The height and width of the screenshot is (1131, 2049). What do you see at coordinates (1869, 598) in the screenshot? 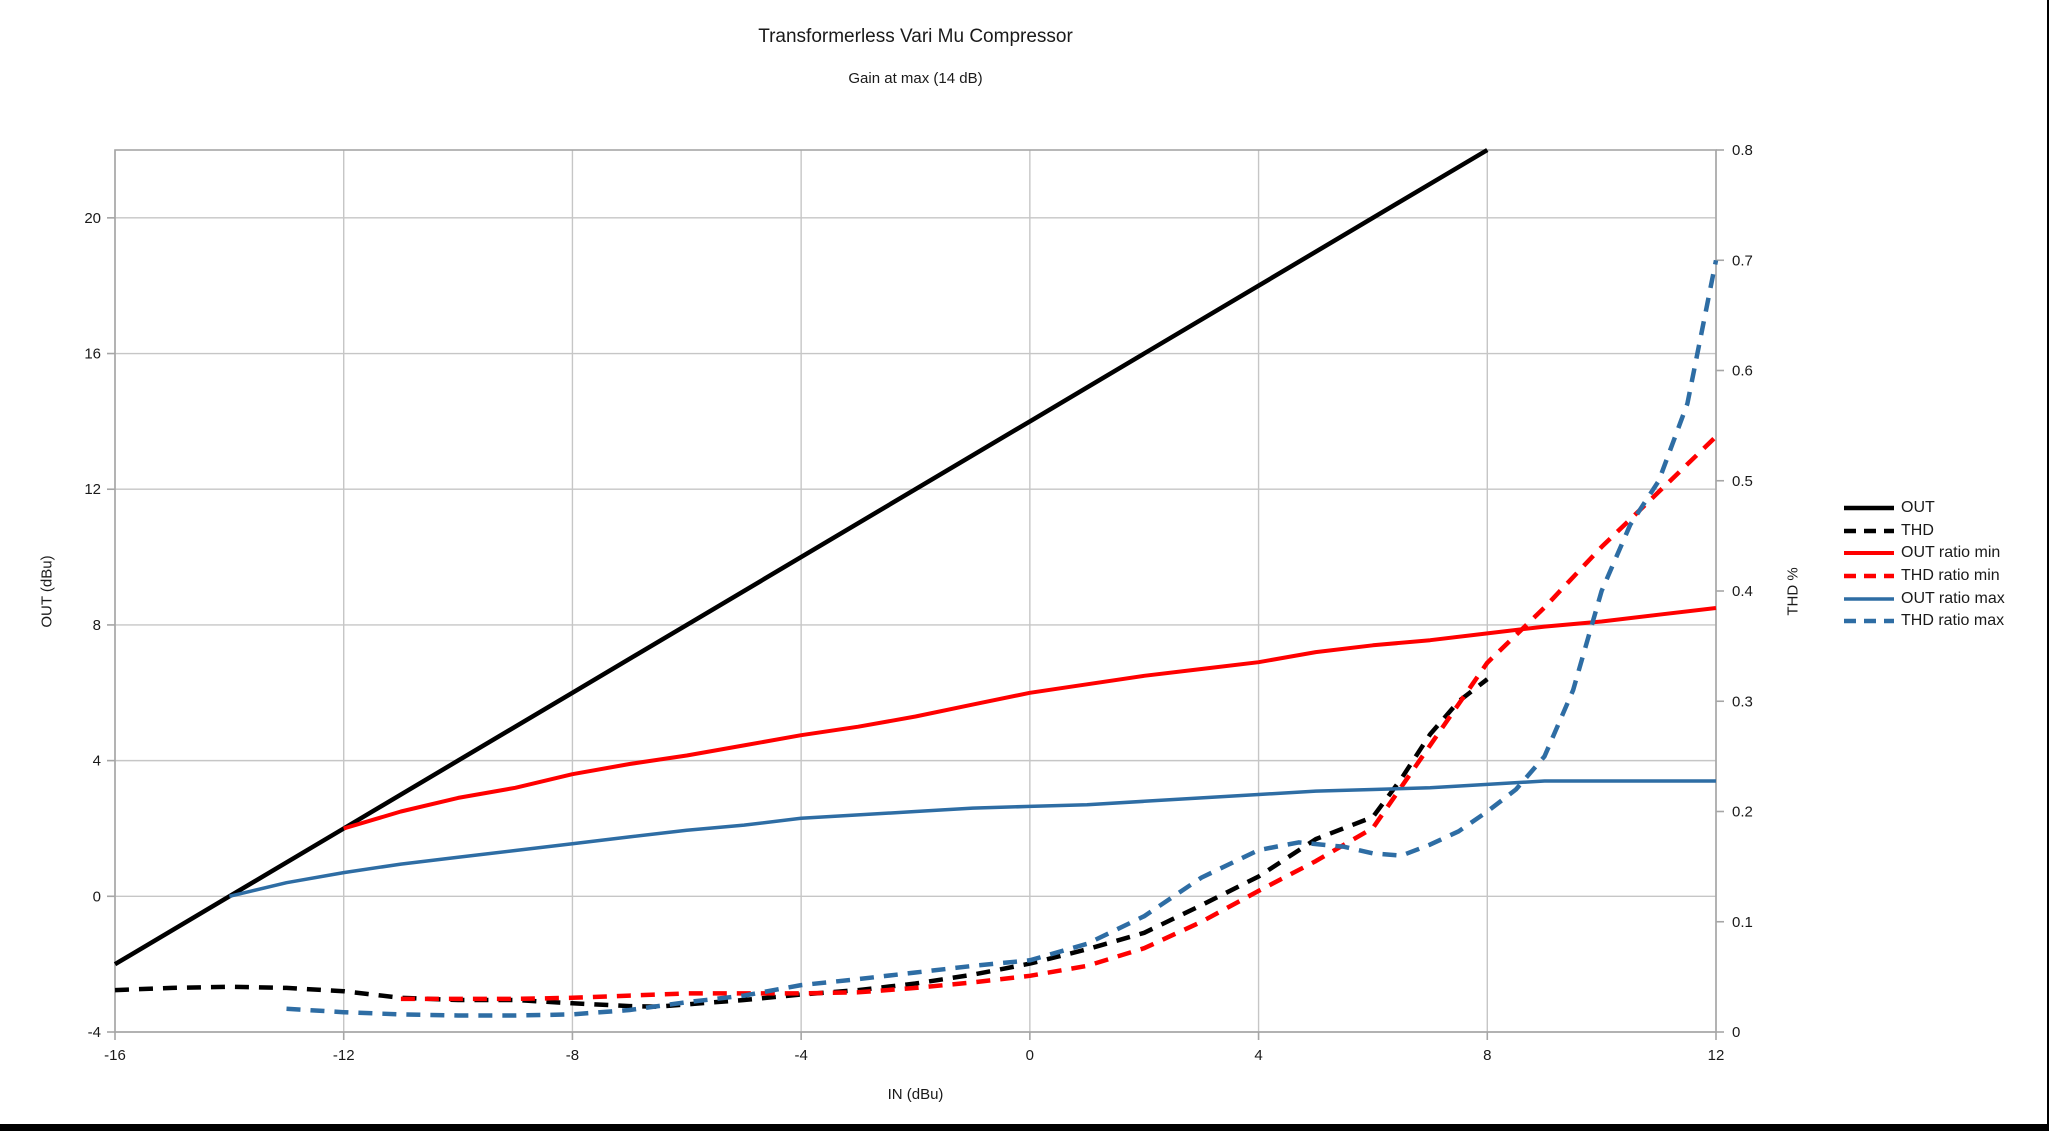
I see `legend-swatch-out-ratio-max` at bounding box center [1869, 598].